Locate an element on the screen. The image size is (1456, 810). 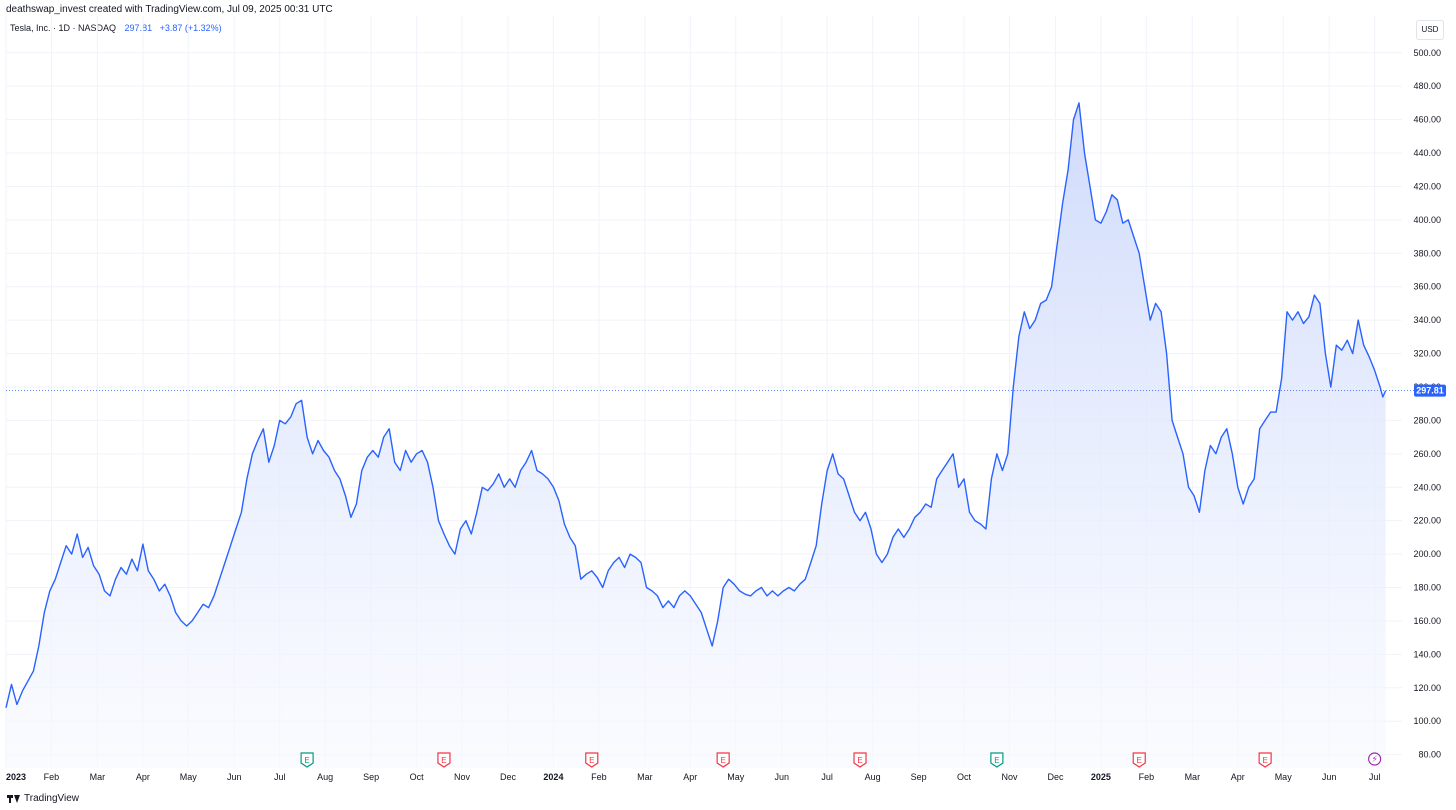
y-tick-label: 320.00 is located at coordinates (1427, 354).